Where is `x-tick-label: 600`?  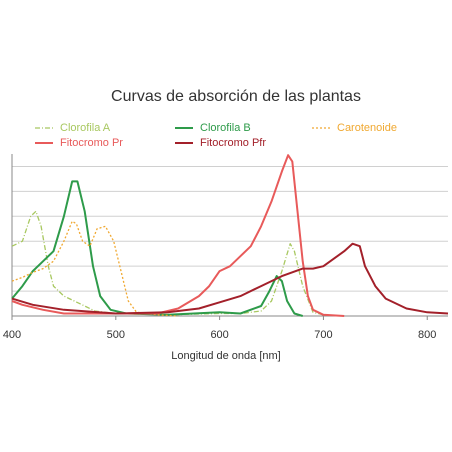 x-tick-label: 600 is located at coordinates (219, 335).